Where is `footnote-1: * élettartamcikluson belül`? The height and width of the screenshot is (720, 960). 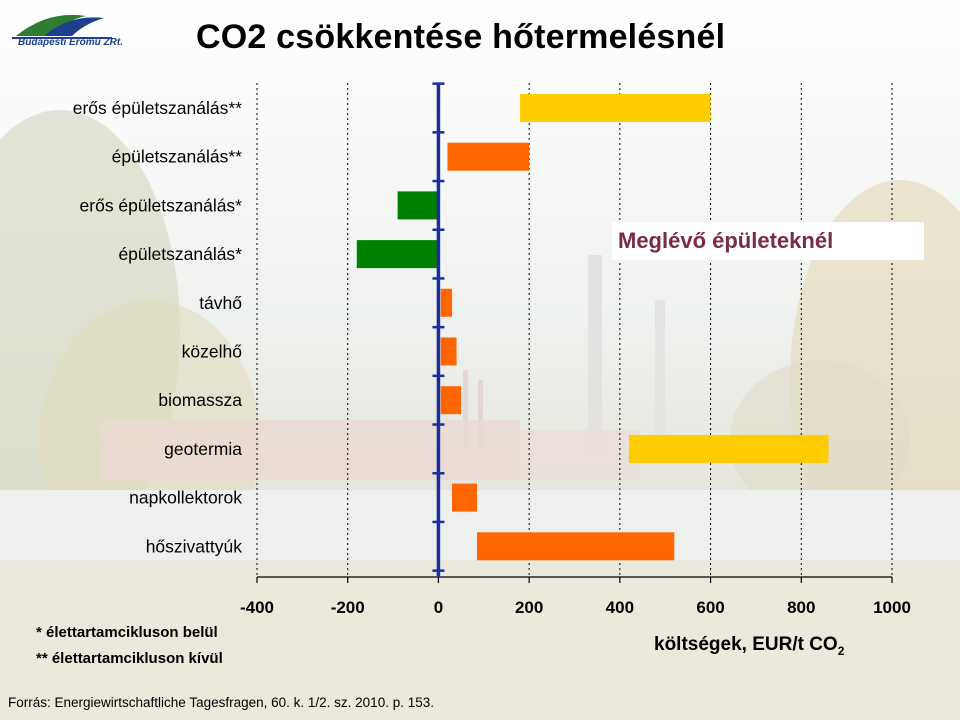
footnote-1: * élettartamcikluson belül is located at coordinates (127, 632).